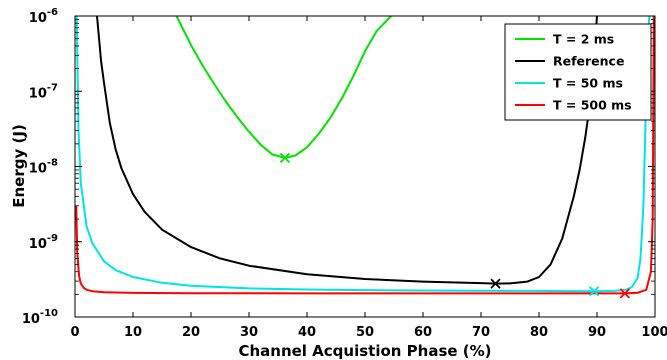  Describe the element at coordinates (597, 332) in the screenshot. I see `x-tick-label: 90` at that location.